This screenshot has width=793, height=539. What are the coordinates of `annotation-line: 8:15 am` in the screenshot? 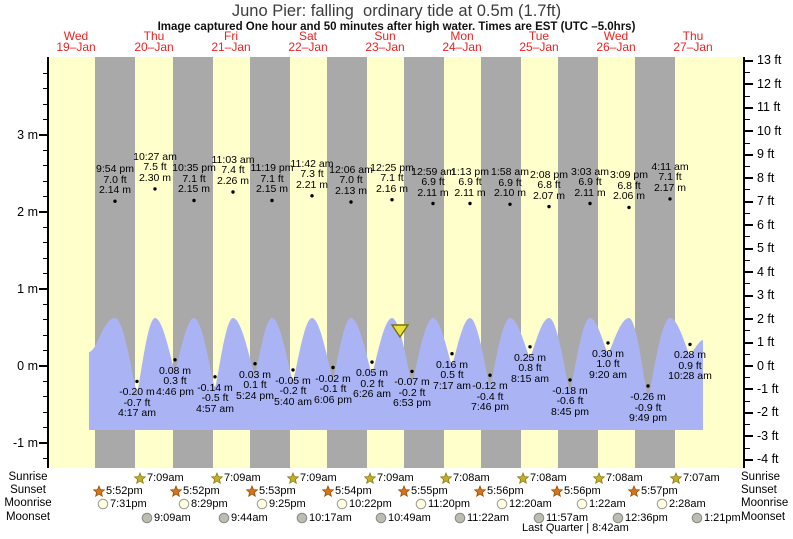 It's located at (530, 378).